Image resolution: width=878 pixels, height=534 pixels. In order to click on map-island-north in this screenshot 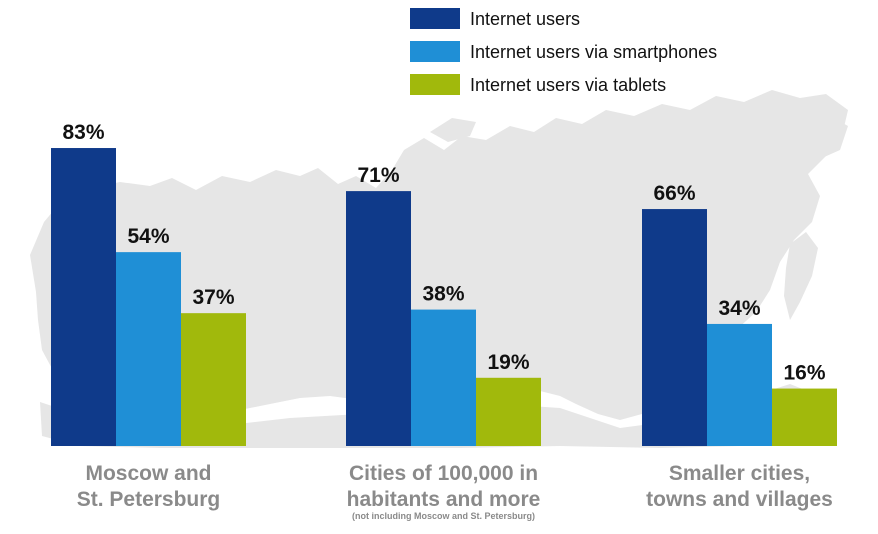, I will do `click(453, 130)`.